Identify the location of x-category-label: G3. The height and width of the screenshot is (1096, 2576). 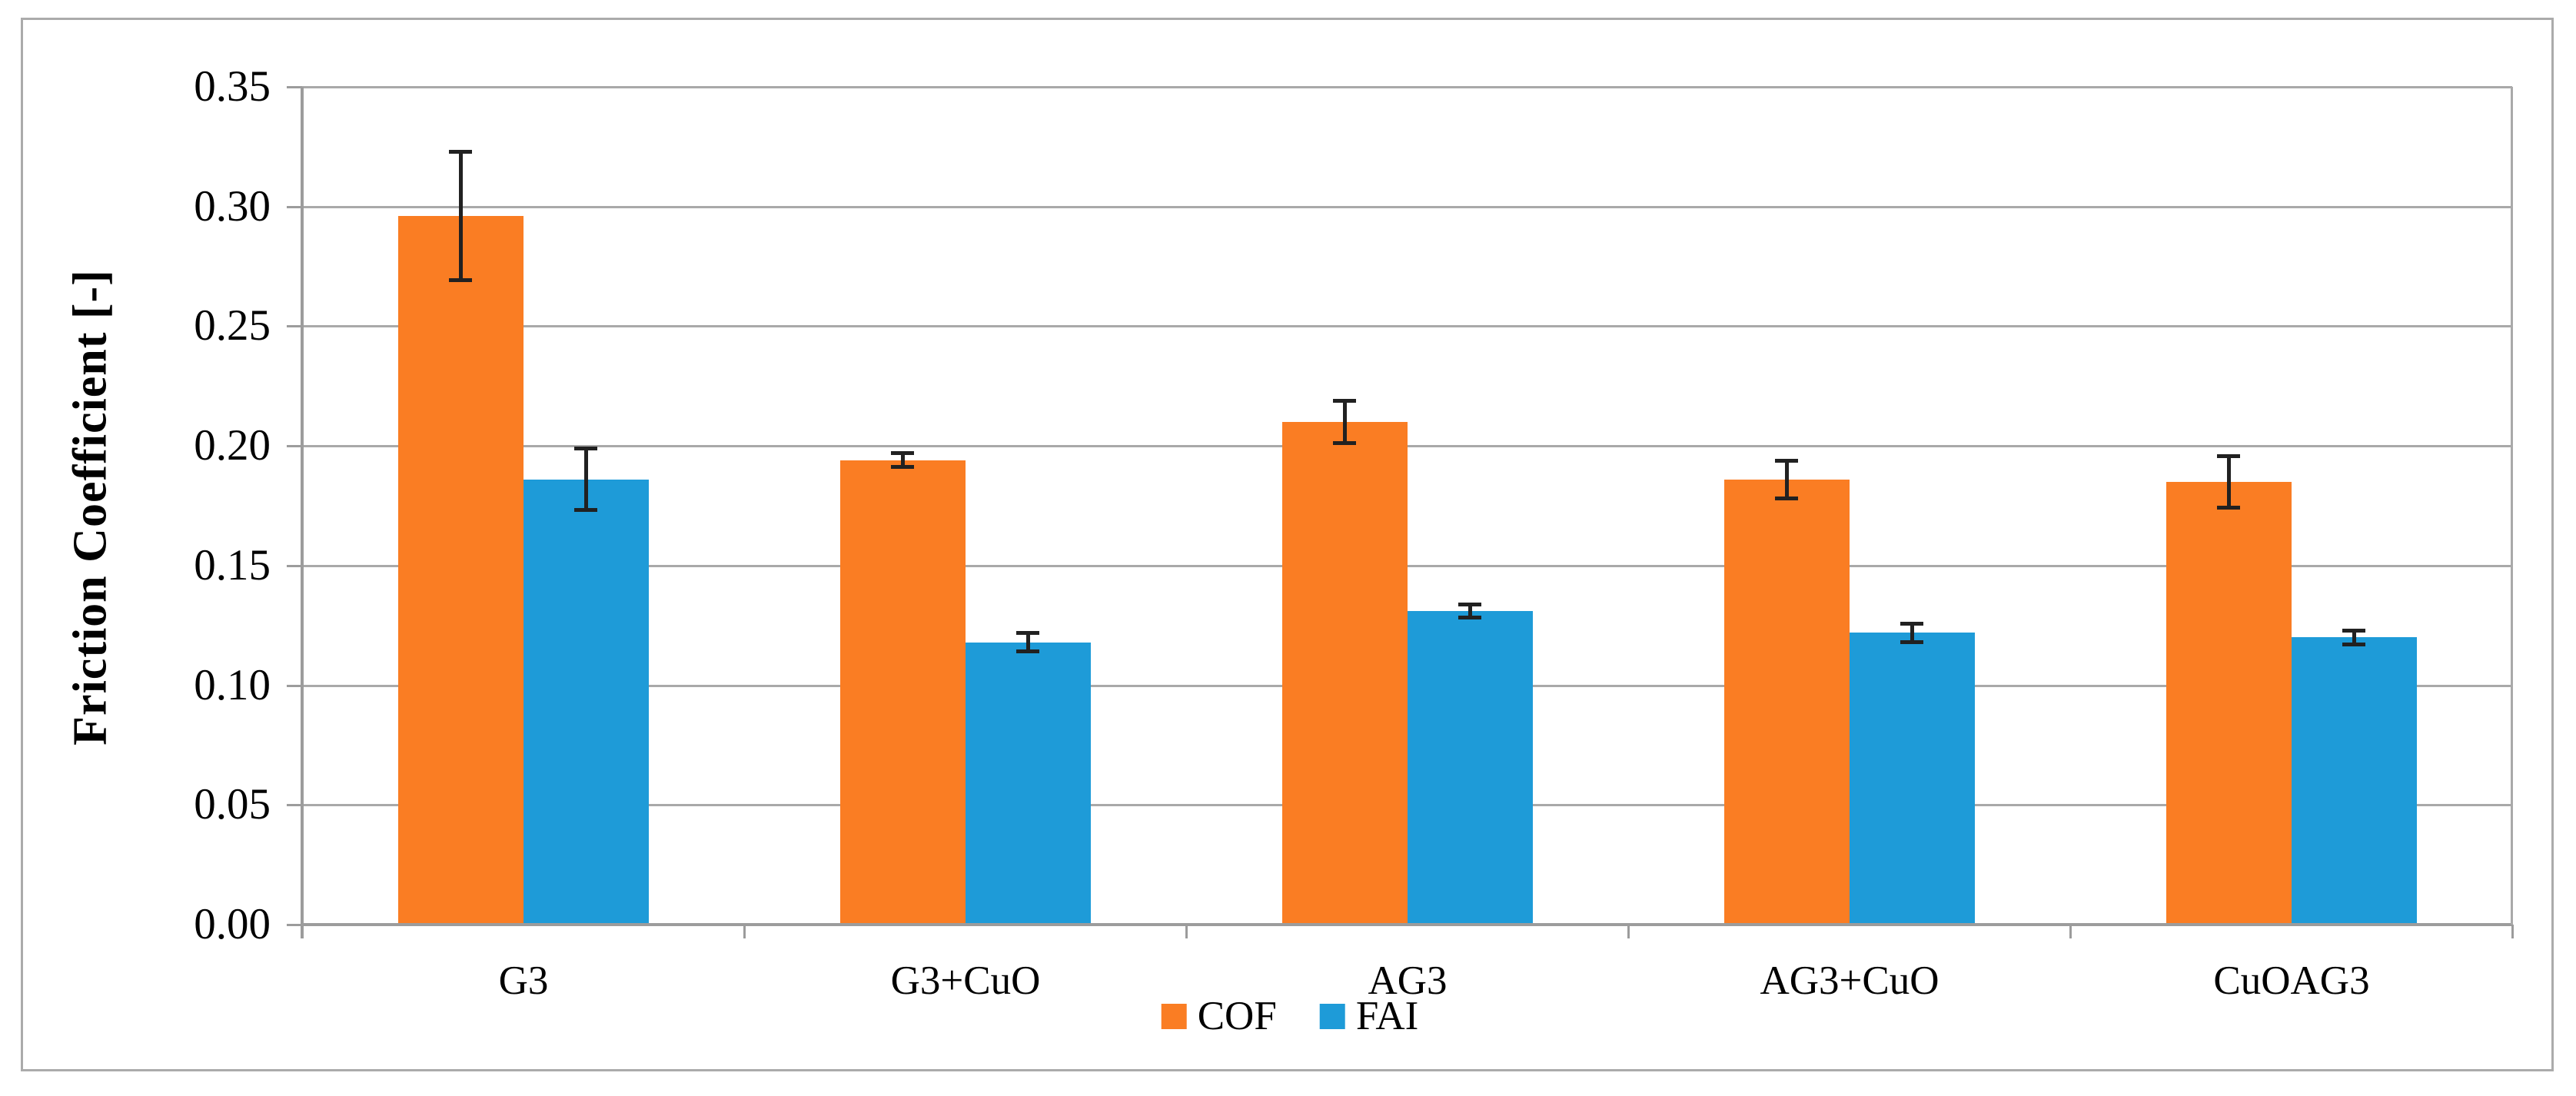
(523, 980).